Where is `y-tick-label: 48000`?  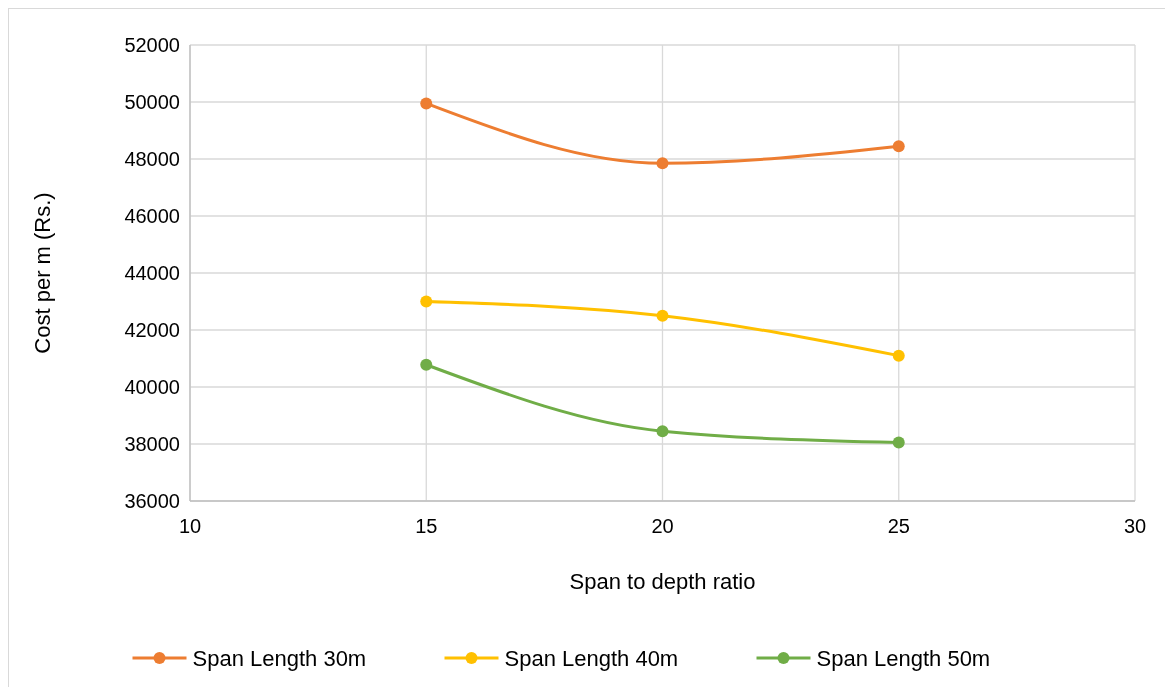 y-tick-label: 48000 is located at coordinates (152, 159).